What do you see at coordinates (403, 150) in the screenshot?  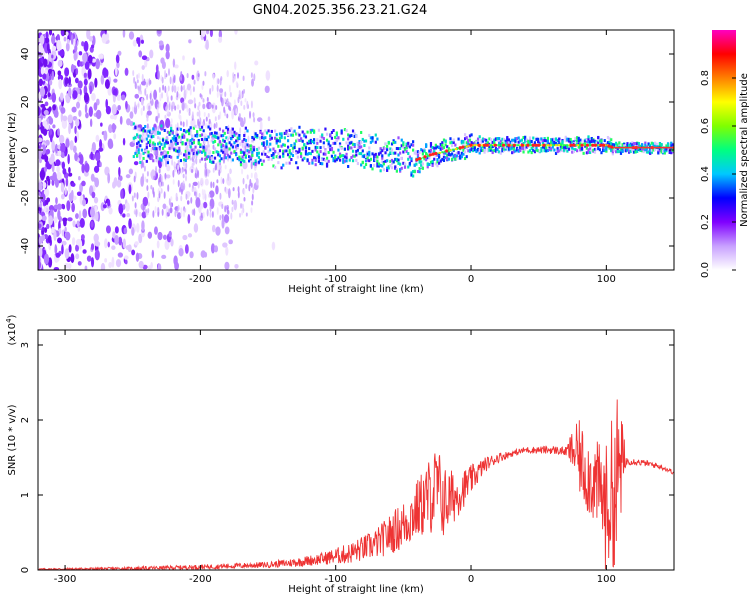 I see `spectrogram-ridge` at bounding box center [403, 150].